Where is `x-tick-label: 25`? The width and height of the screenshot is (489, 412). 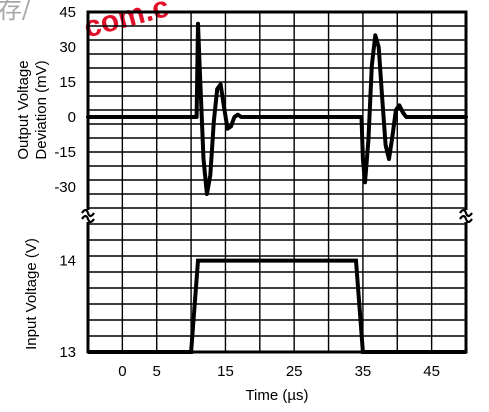 x-tick-label: 25 is located at coordinates (294, 371).